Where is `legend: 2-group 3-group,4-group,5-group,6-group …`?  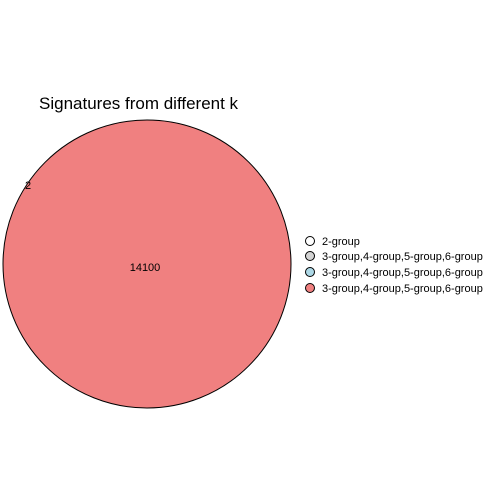
legend: 2-group 3-group,4-group,5-group,6-group … is located at coordinates (394, 265).